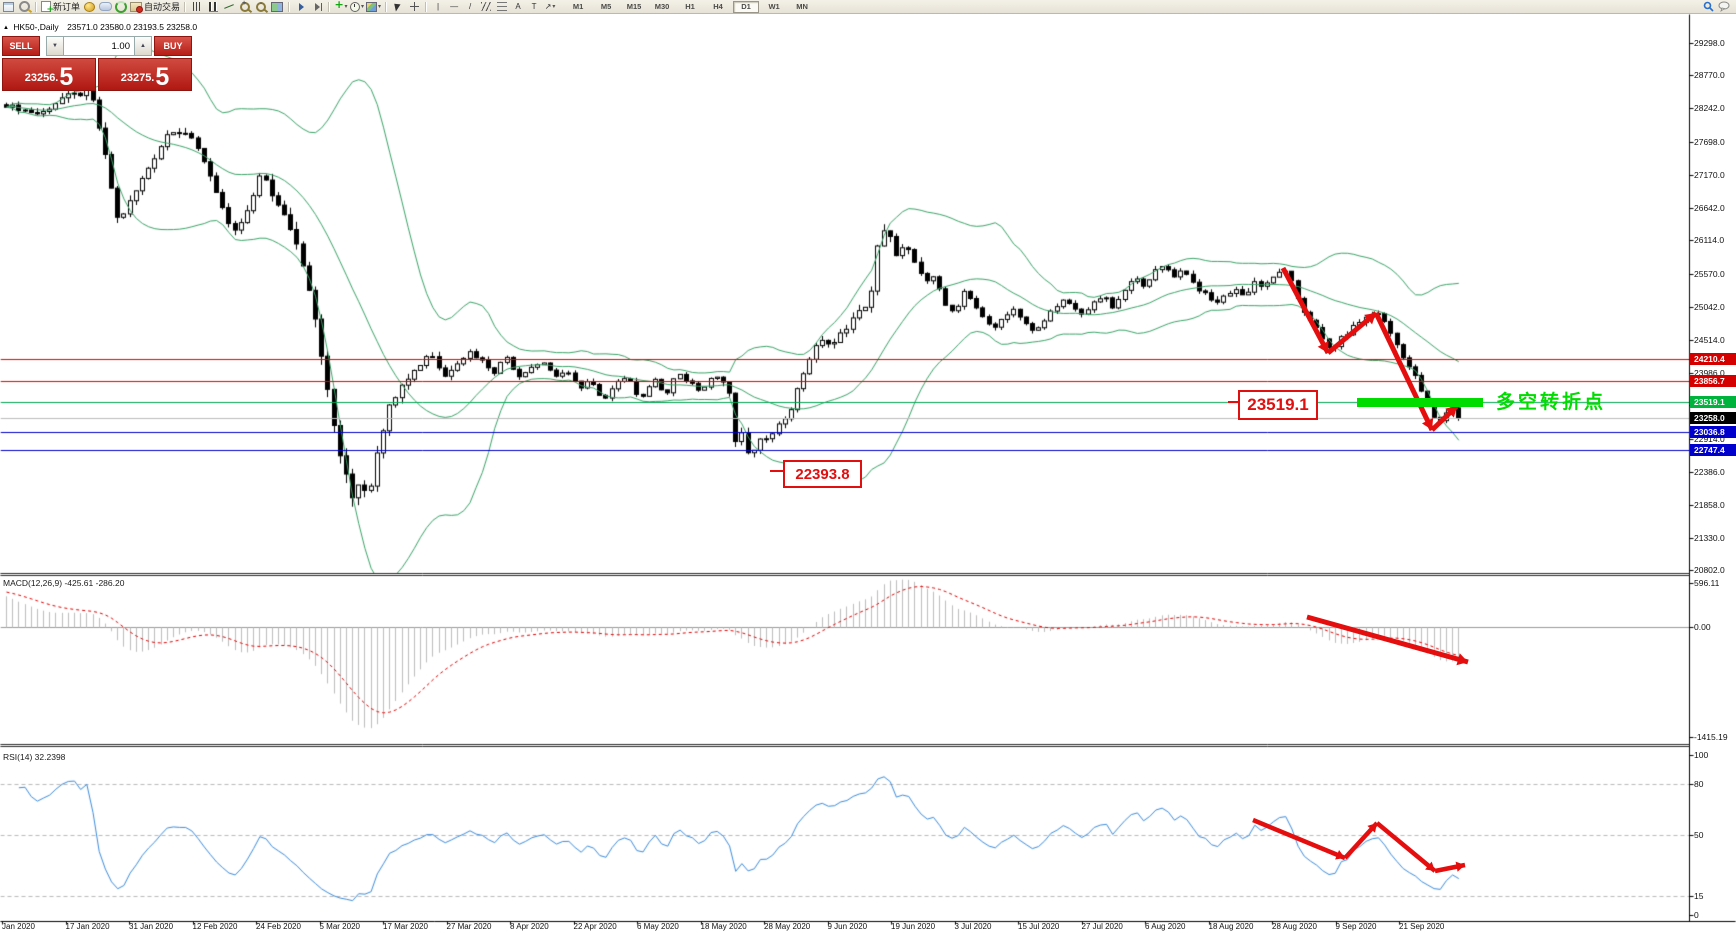  Describe the element at coordinates (55, 46) in the screenshot. I see `volume-decrease-button: ▼` at that location.